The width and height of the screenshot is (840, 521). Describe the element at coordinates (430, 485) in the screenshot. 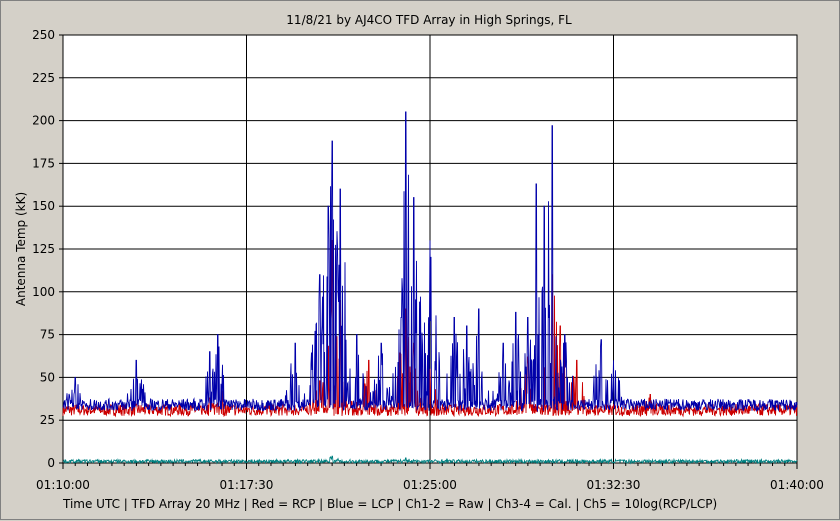

I see `x-tick-label: 01:25:00` at that location.